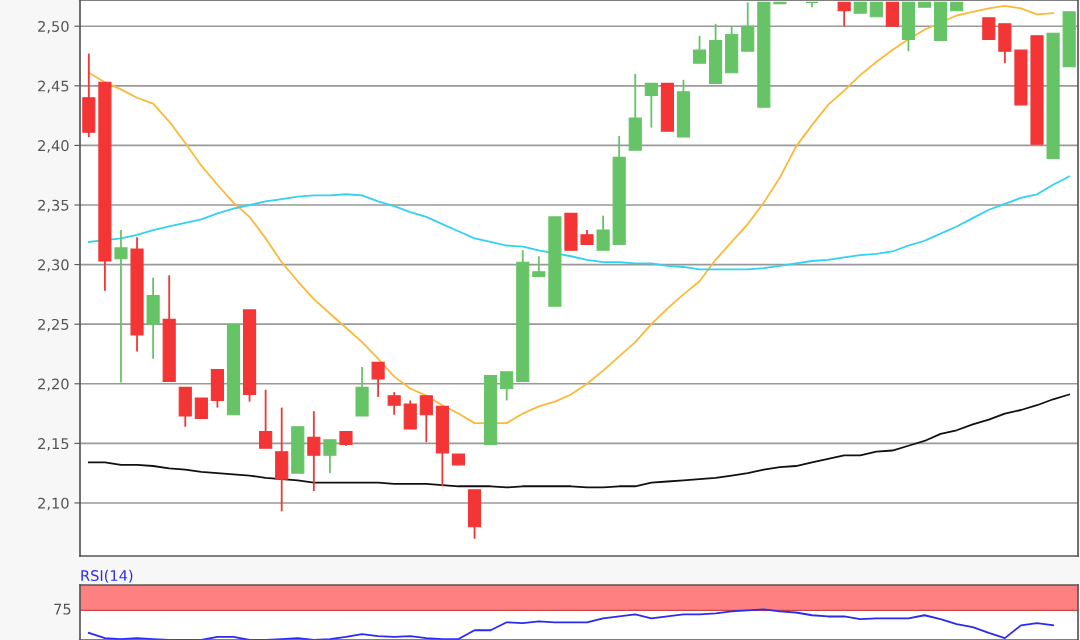 This screenshot has height=640, width=1080. I want to click on y-tick-label: 2,25, so click(53, 325).